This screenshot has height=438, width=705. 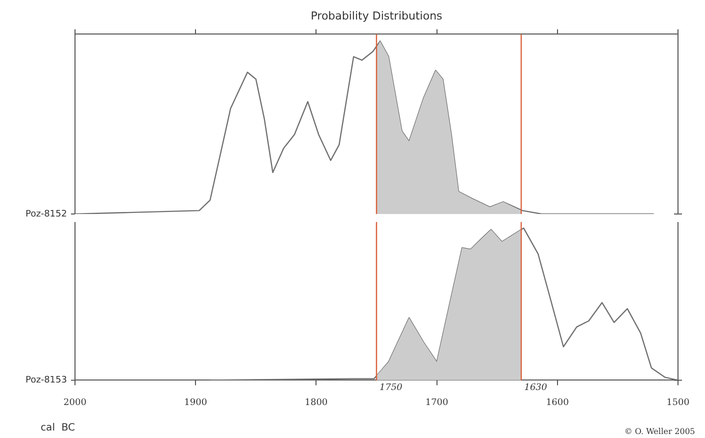 I want to click on x-tick-label: 2000, so click(x=75, y=403).